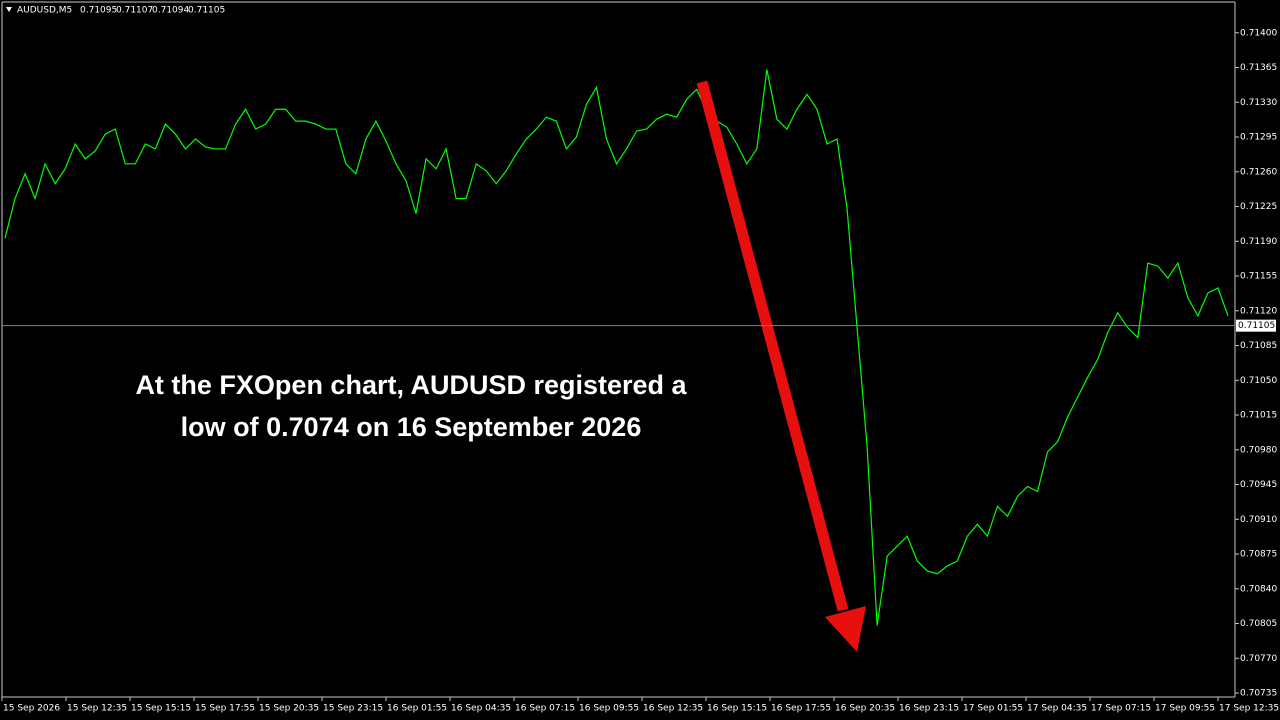 This screenshot has height=720, width=1280. I want to click on x-tick-label: 16 Sep 01:55, so click(417, 709).